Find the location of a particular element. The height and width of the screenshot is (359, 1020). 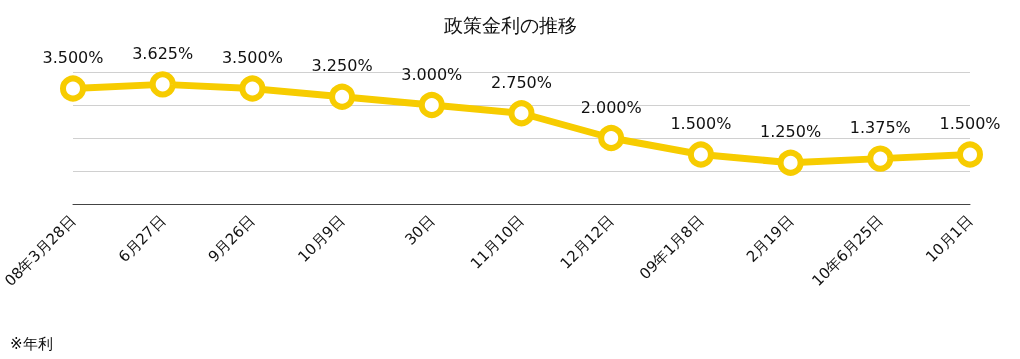

x-tick-label: 09年1月8日 is located at coordinates (671, 247).